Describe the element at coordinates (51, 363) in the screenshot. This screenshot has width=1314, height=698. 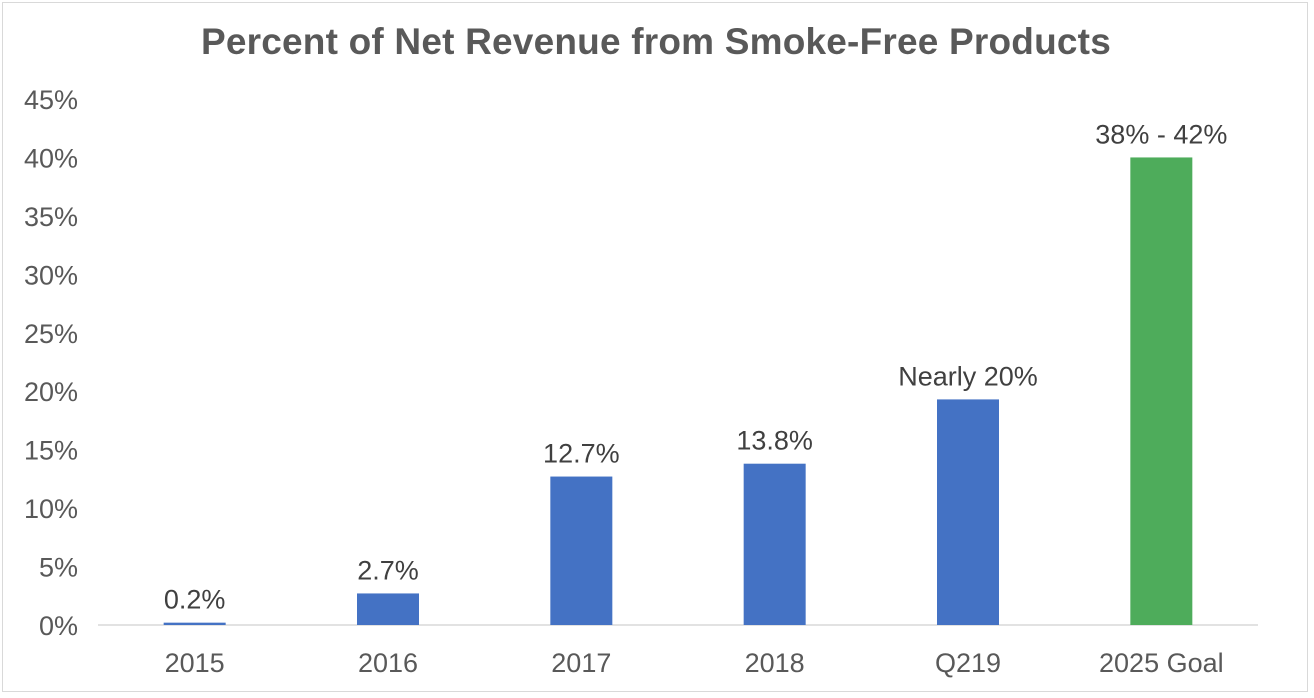
I see `y-axis-ticks: 0% 5% 10% 15% 20% 25% 30% 35% 40% 45%` at that location.